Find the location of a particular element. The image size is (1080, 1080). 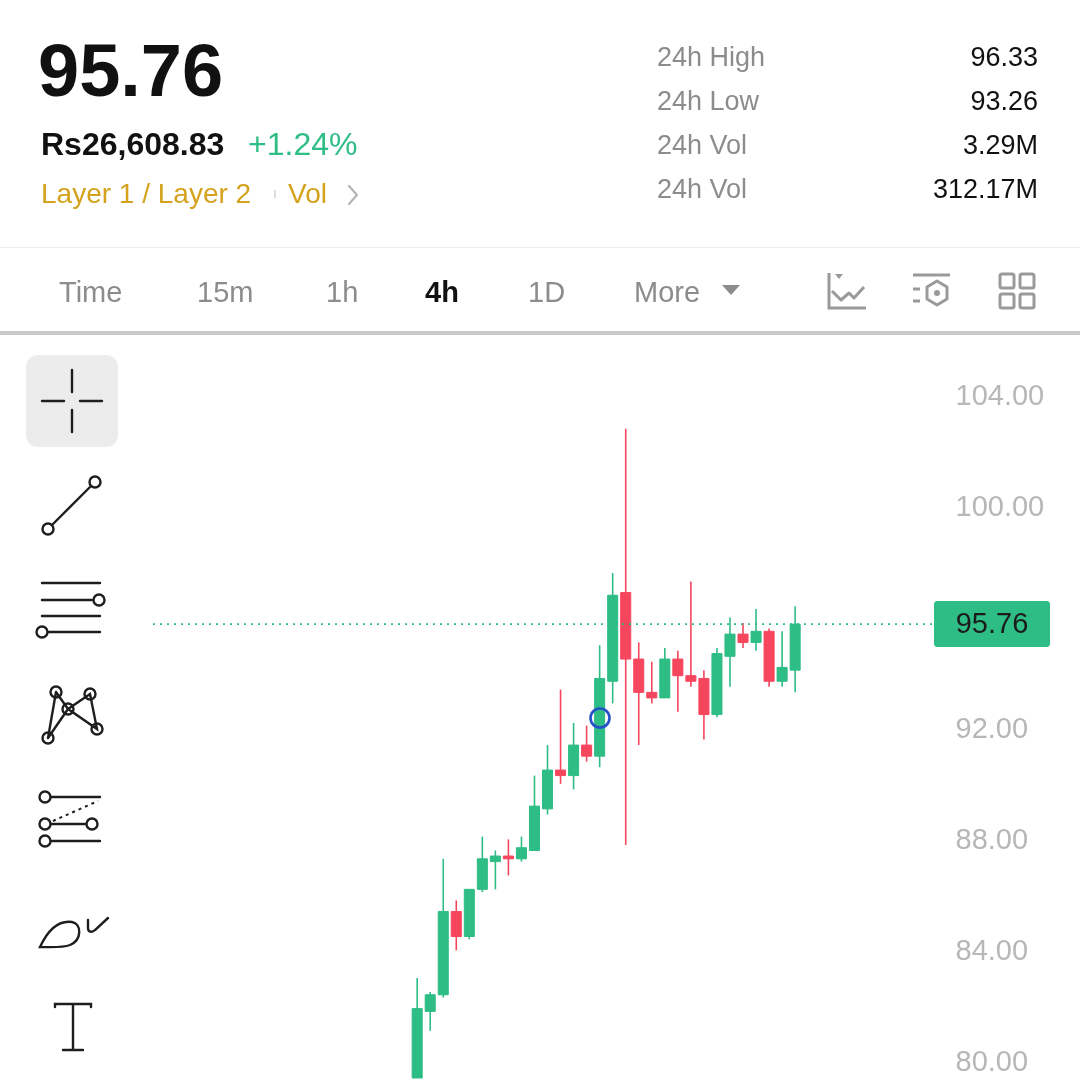

text: 24h Low is located at coordinates (708, 101).